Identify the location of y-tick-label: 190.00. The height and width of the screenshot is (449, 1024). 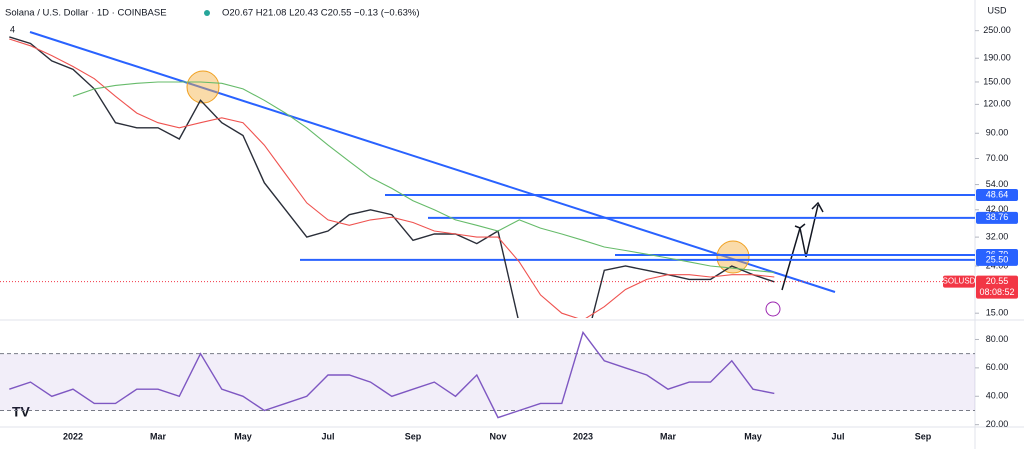
(997, 58).